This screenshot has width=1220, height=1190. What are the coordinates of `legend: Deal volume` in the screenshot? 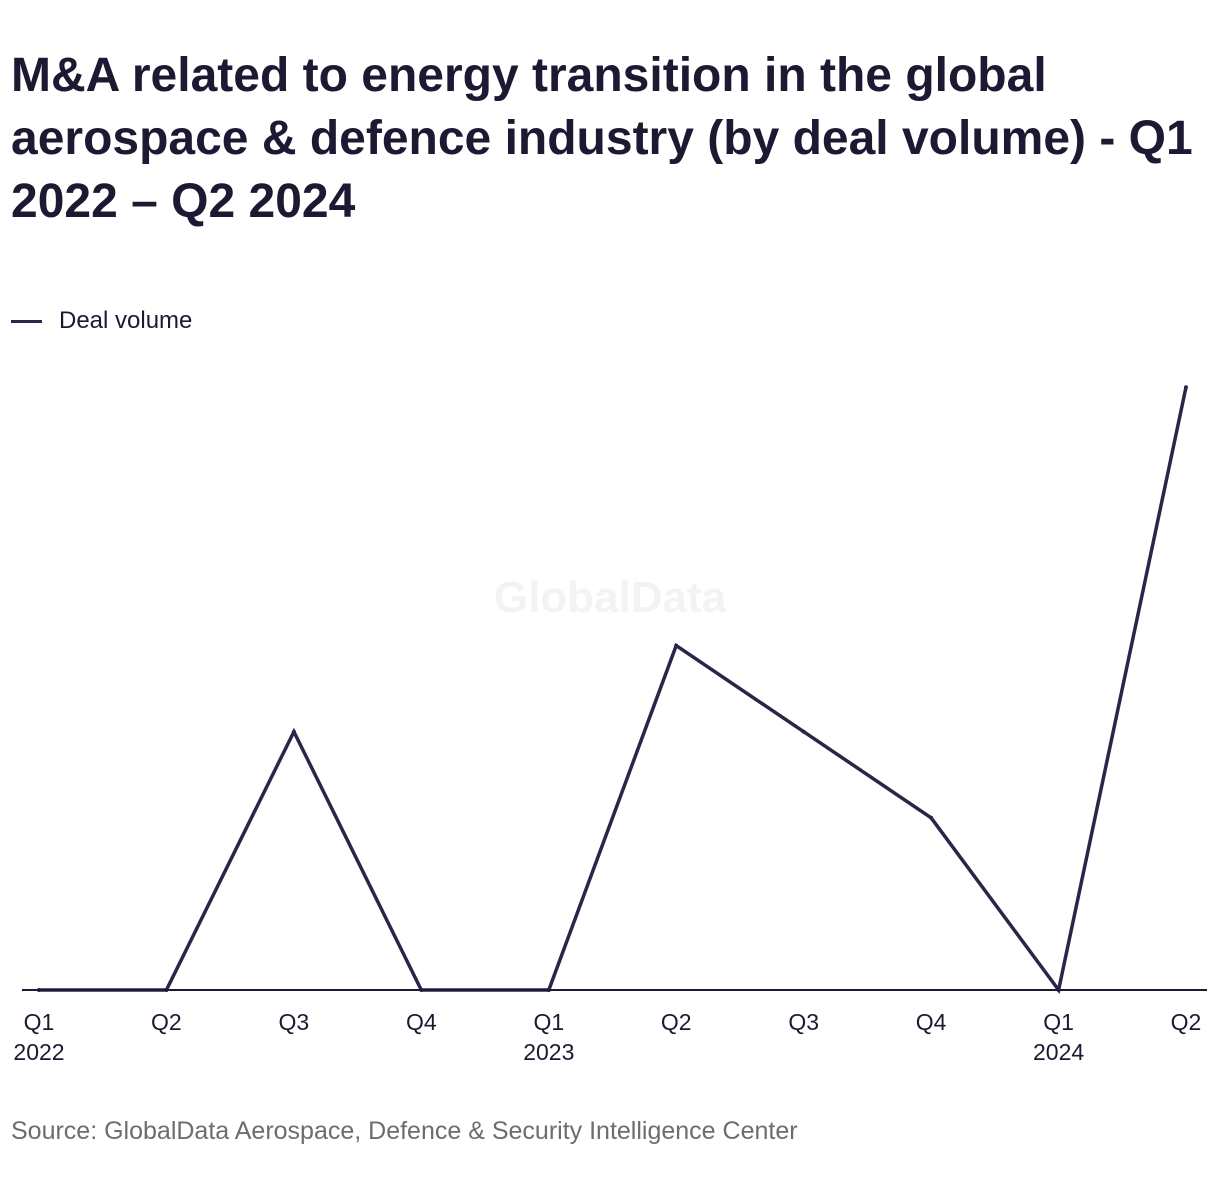 It's located at (101, 321).